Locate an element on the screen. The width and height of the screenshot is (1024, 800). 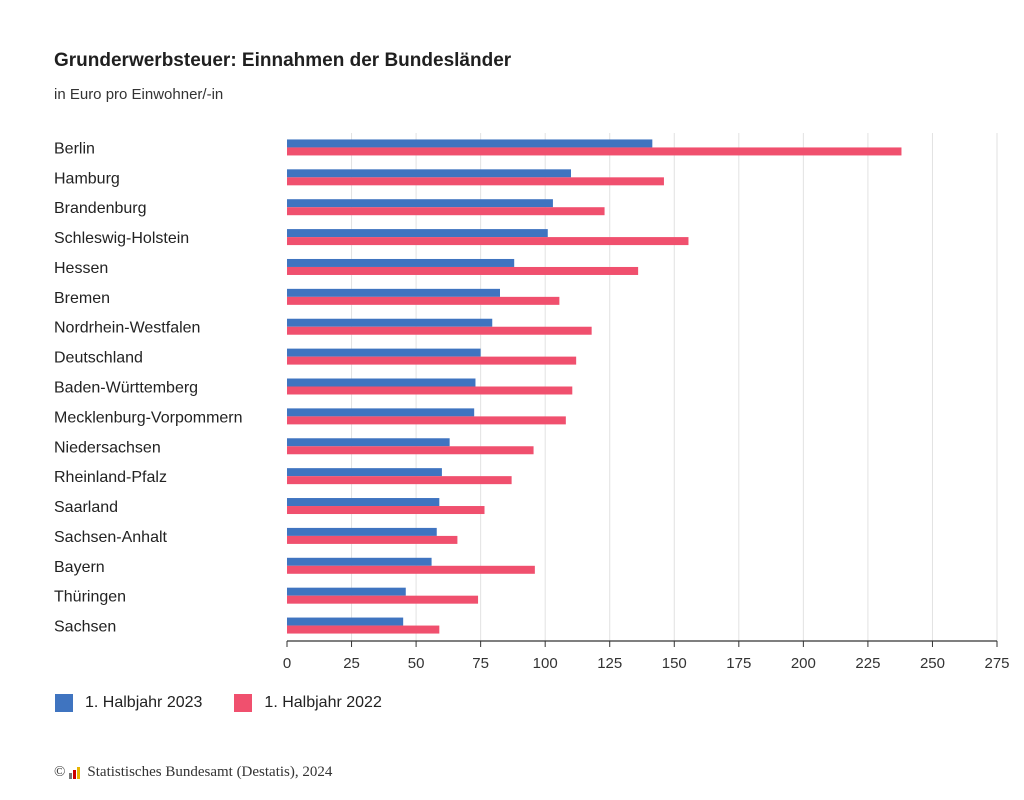
x-tick-label: 150 is located at coordinates (674, 663).